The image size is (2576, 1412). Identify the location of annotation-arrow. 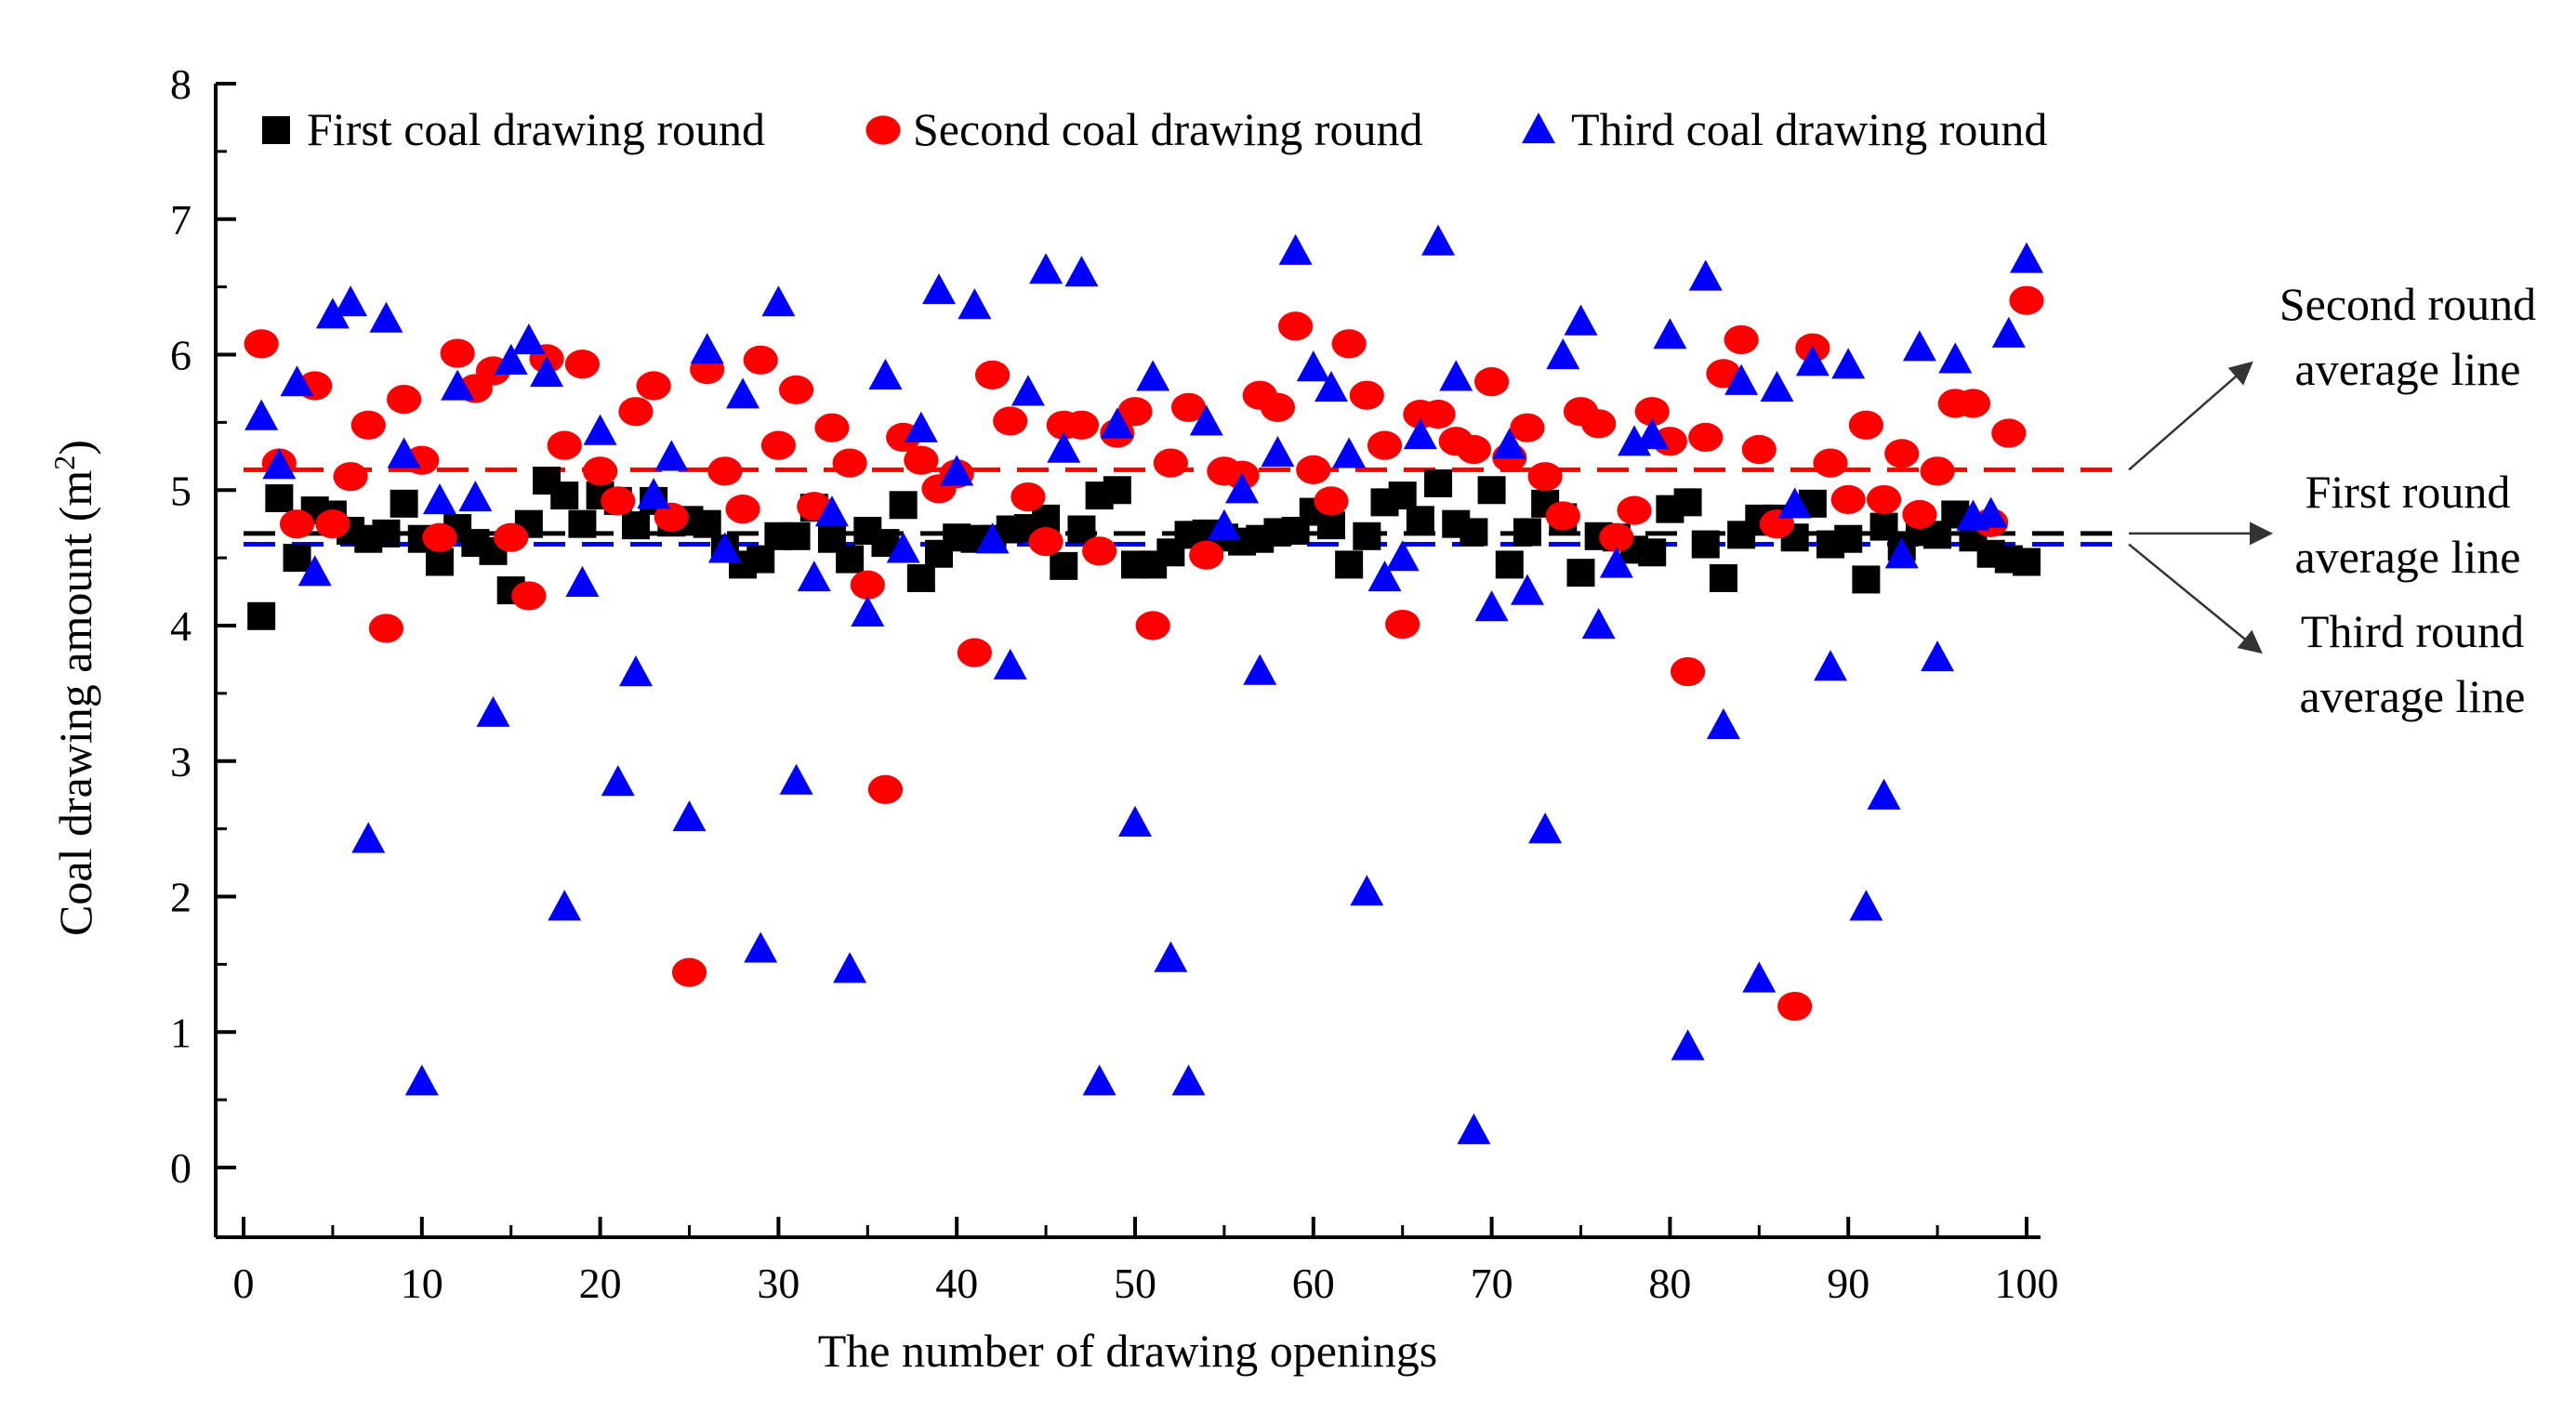
(2190, 416).